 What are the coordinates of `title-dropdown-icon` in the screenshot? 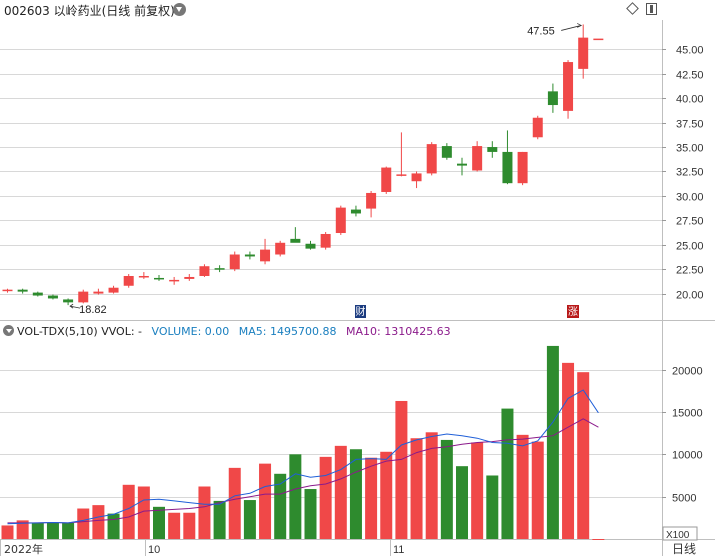 It's located at (179, 9).